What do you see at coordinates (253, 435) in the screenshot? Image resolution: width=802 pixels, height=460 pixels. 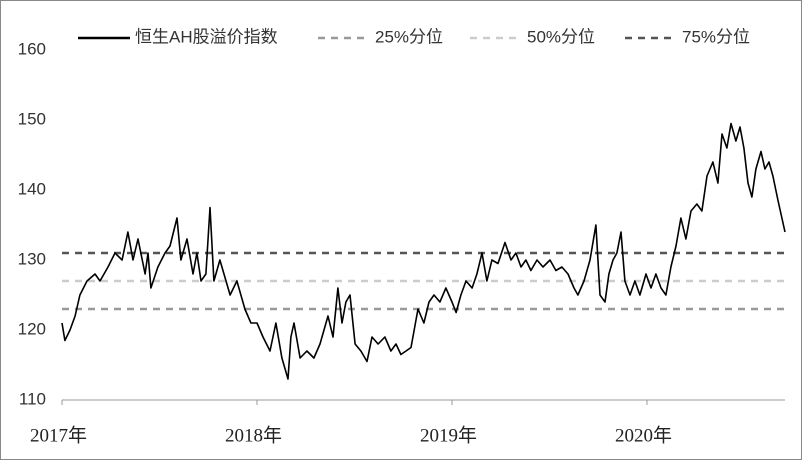 I see `x-tick-label: 2018年` at bounding box center [253, 435].